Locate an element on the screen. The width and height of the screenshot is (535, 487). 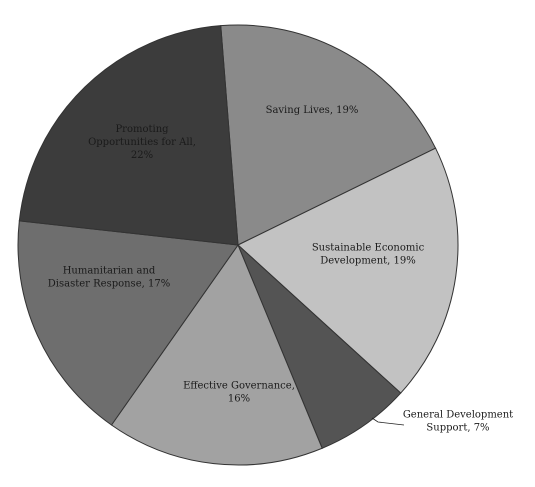
slice-label-line: Saving Lives, 19% is located at coordinates (312, 110).